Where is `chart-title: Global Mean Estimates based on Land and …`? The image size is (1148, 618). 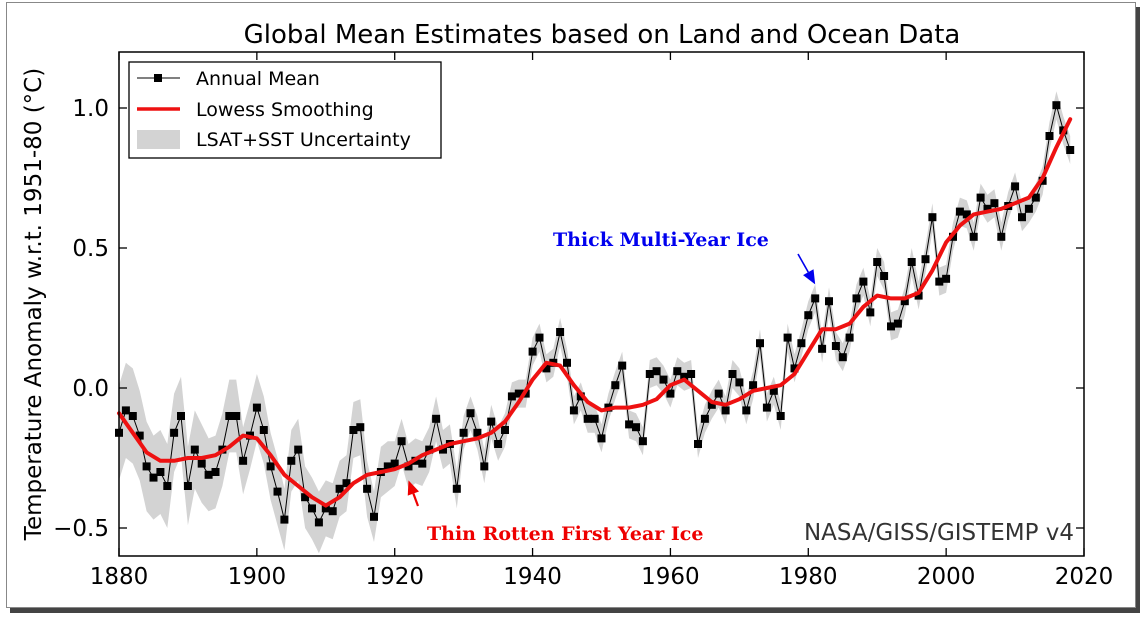
chart-title: Global Mean Estimates based on Land and … is located at coordinates (602, 35).